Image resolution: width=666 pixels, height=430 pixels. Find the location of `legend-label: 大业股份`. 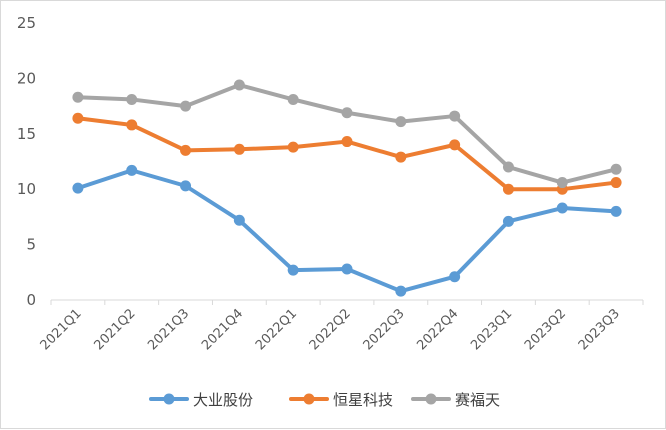

legend-label: 大业股份 is located at coordinates (223, 400).